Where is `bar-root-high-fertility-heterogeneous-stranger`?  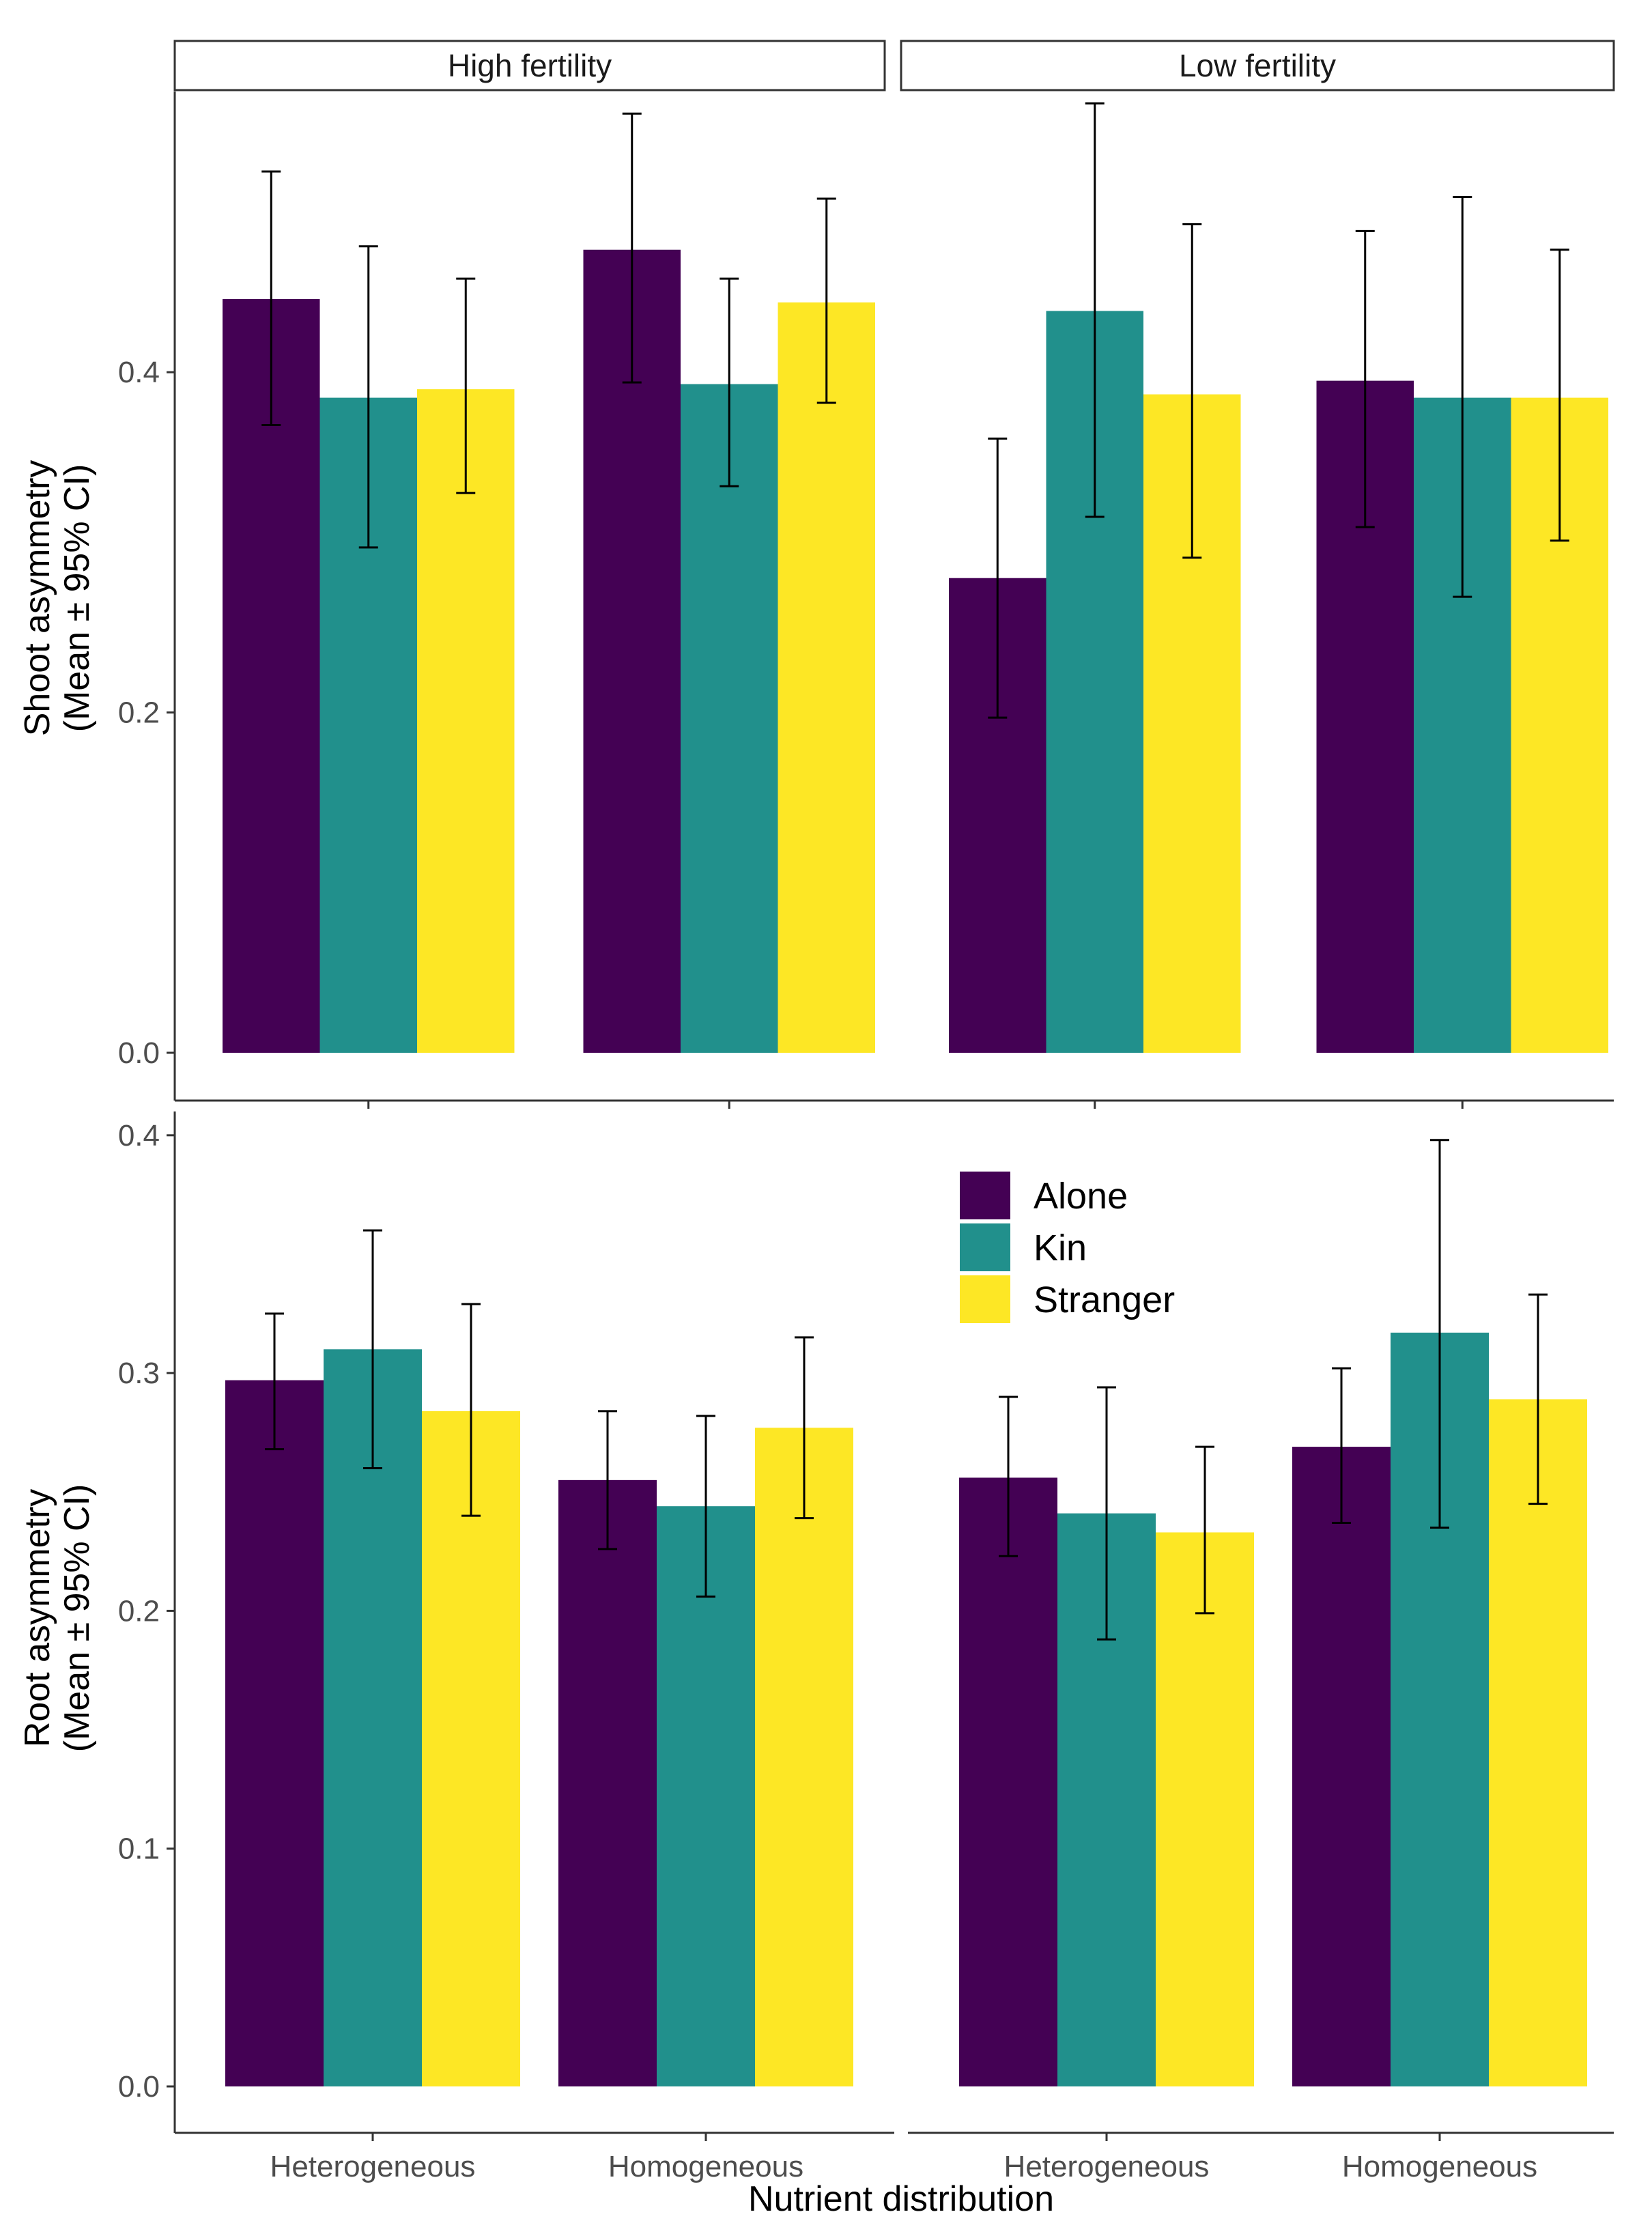
bar-root-high-fertility-heterogeneous-stranger is located at coordinates (471, 1749).